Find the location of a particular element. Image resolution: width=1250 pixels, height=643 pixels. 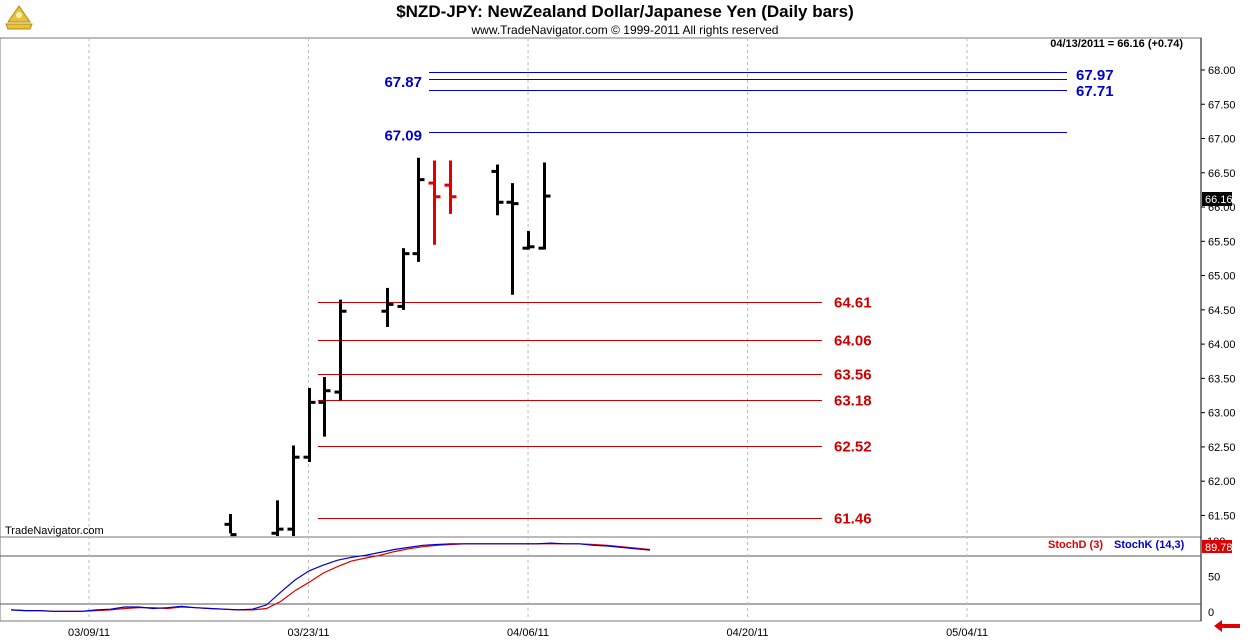

y-tick-label: 65.50 is located at coordinates (1222, 242).